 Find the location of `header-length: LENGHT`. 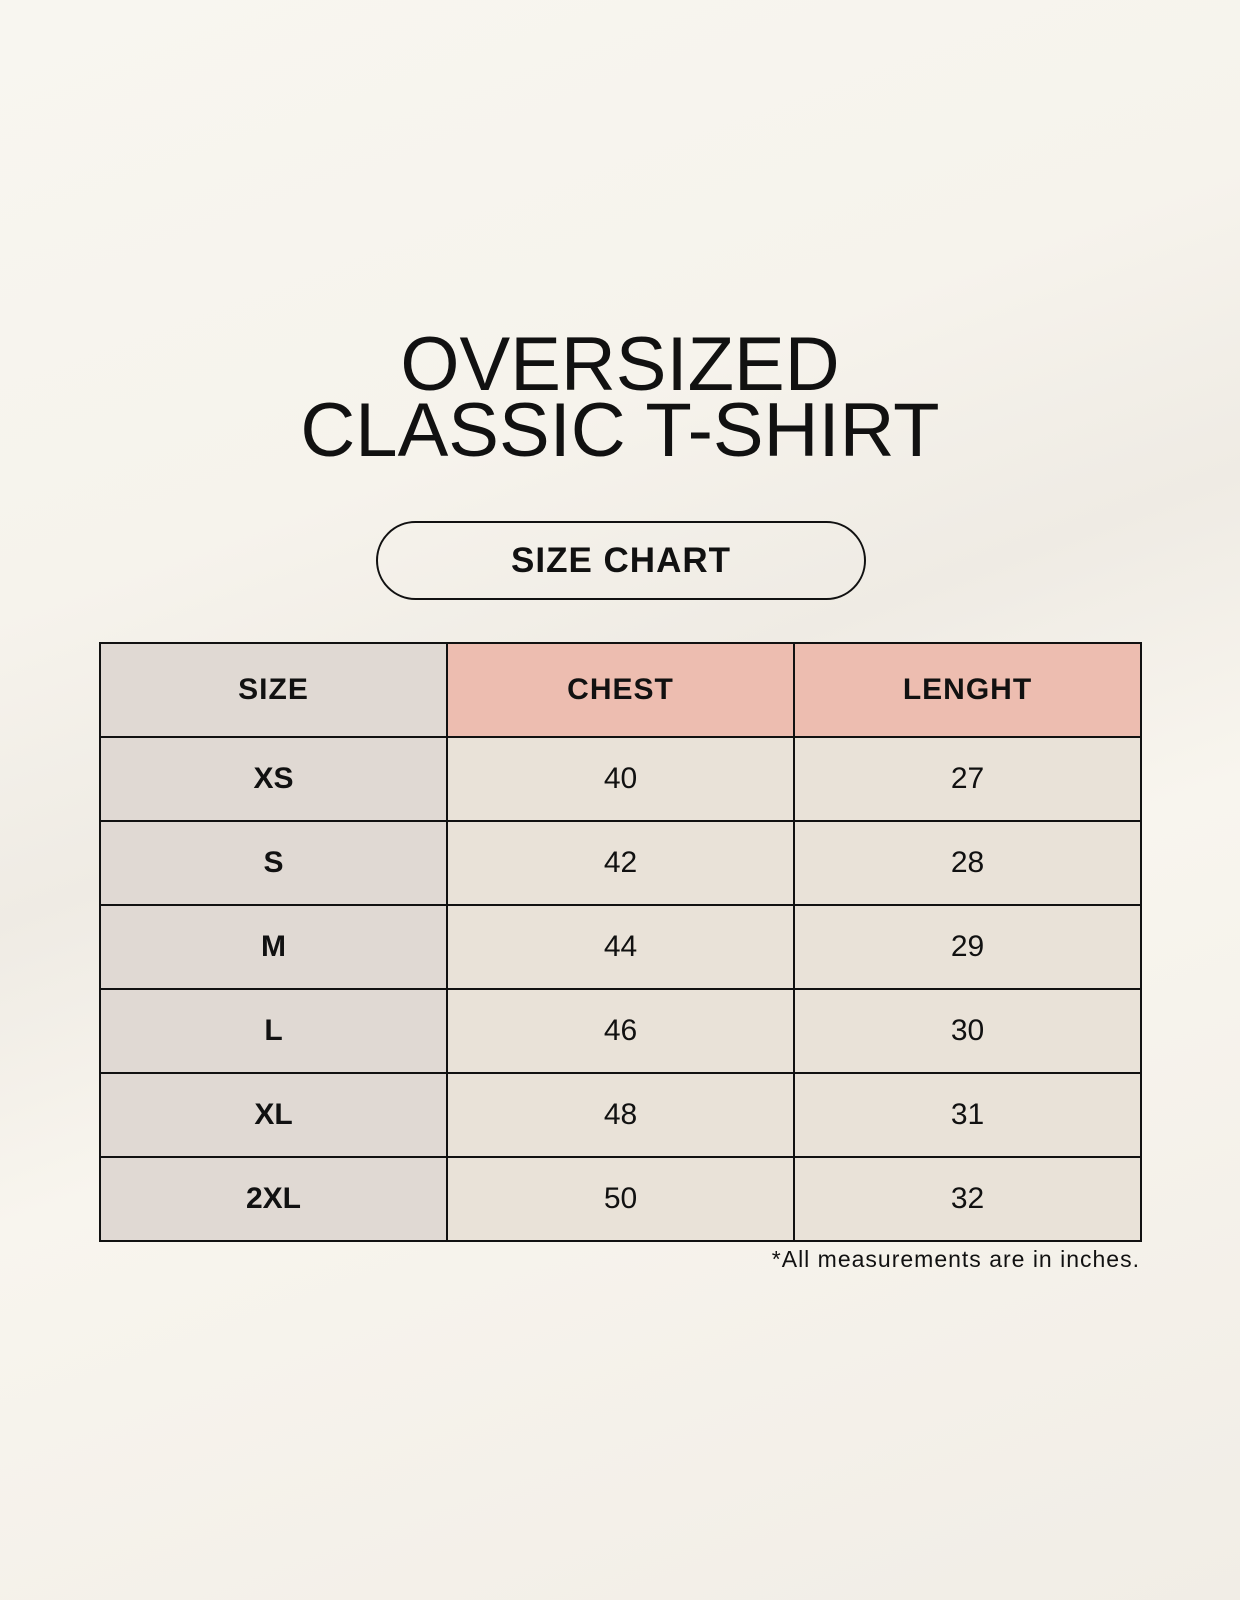

header-length: LENGHT is located at coordinates (967, 690).